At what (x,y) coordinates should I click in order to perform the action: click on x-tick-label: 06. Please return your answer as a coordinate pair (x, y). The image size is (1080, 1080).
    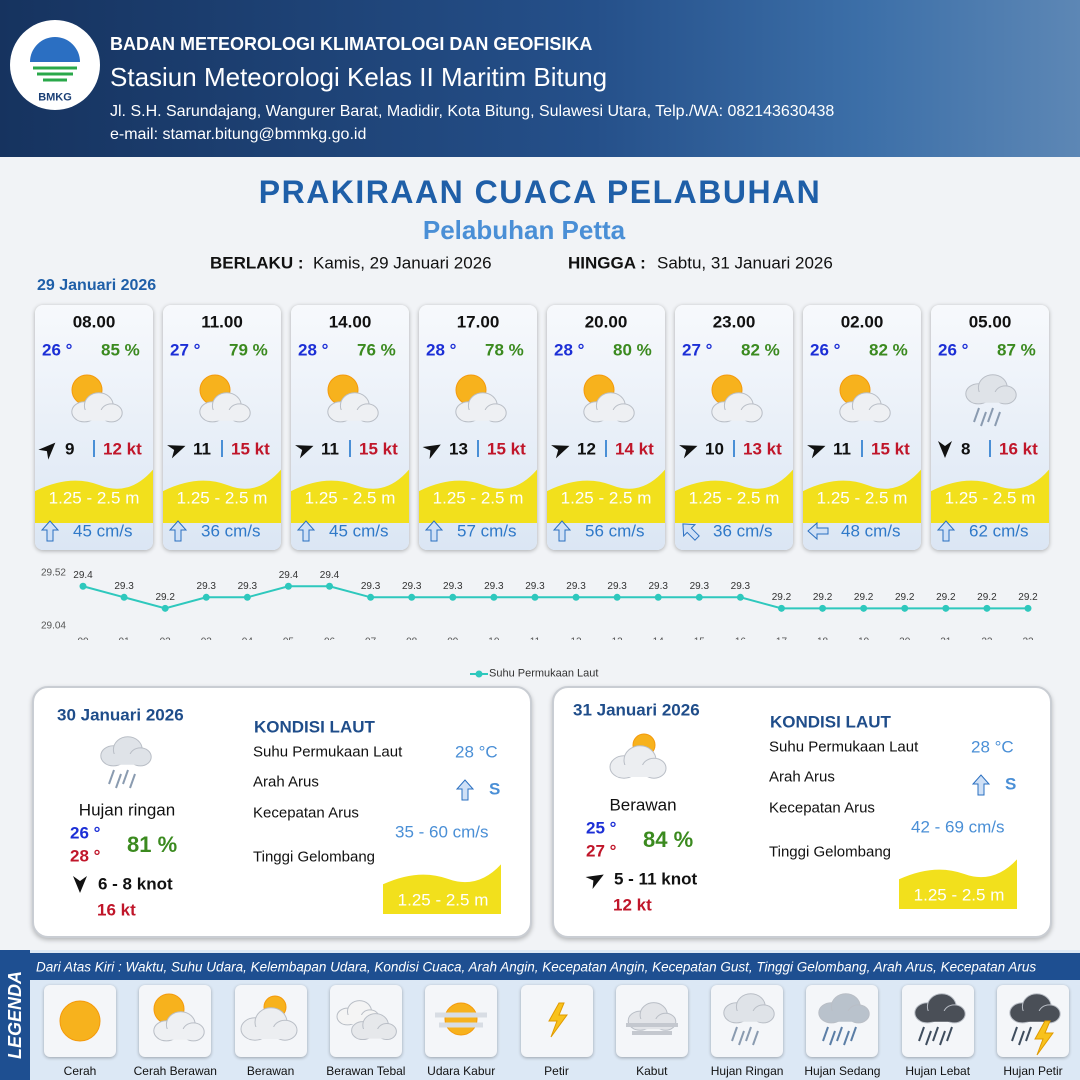
    Looking at the image, I should click on (330, 638).